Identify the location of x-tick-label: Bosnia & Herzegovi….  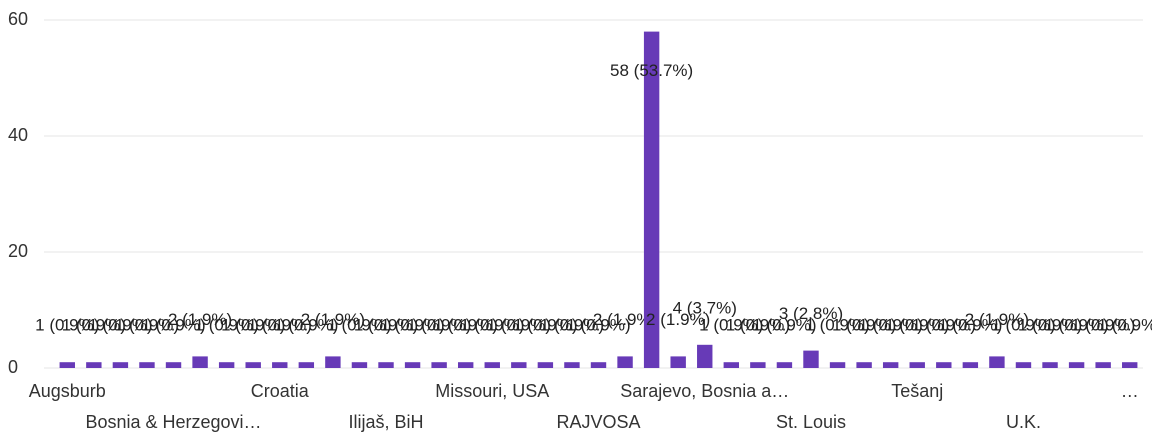
(173, 422).